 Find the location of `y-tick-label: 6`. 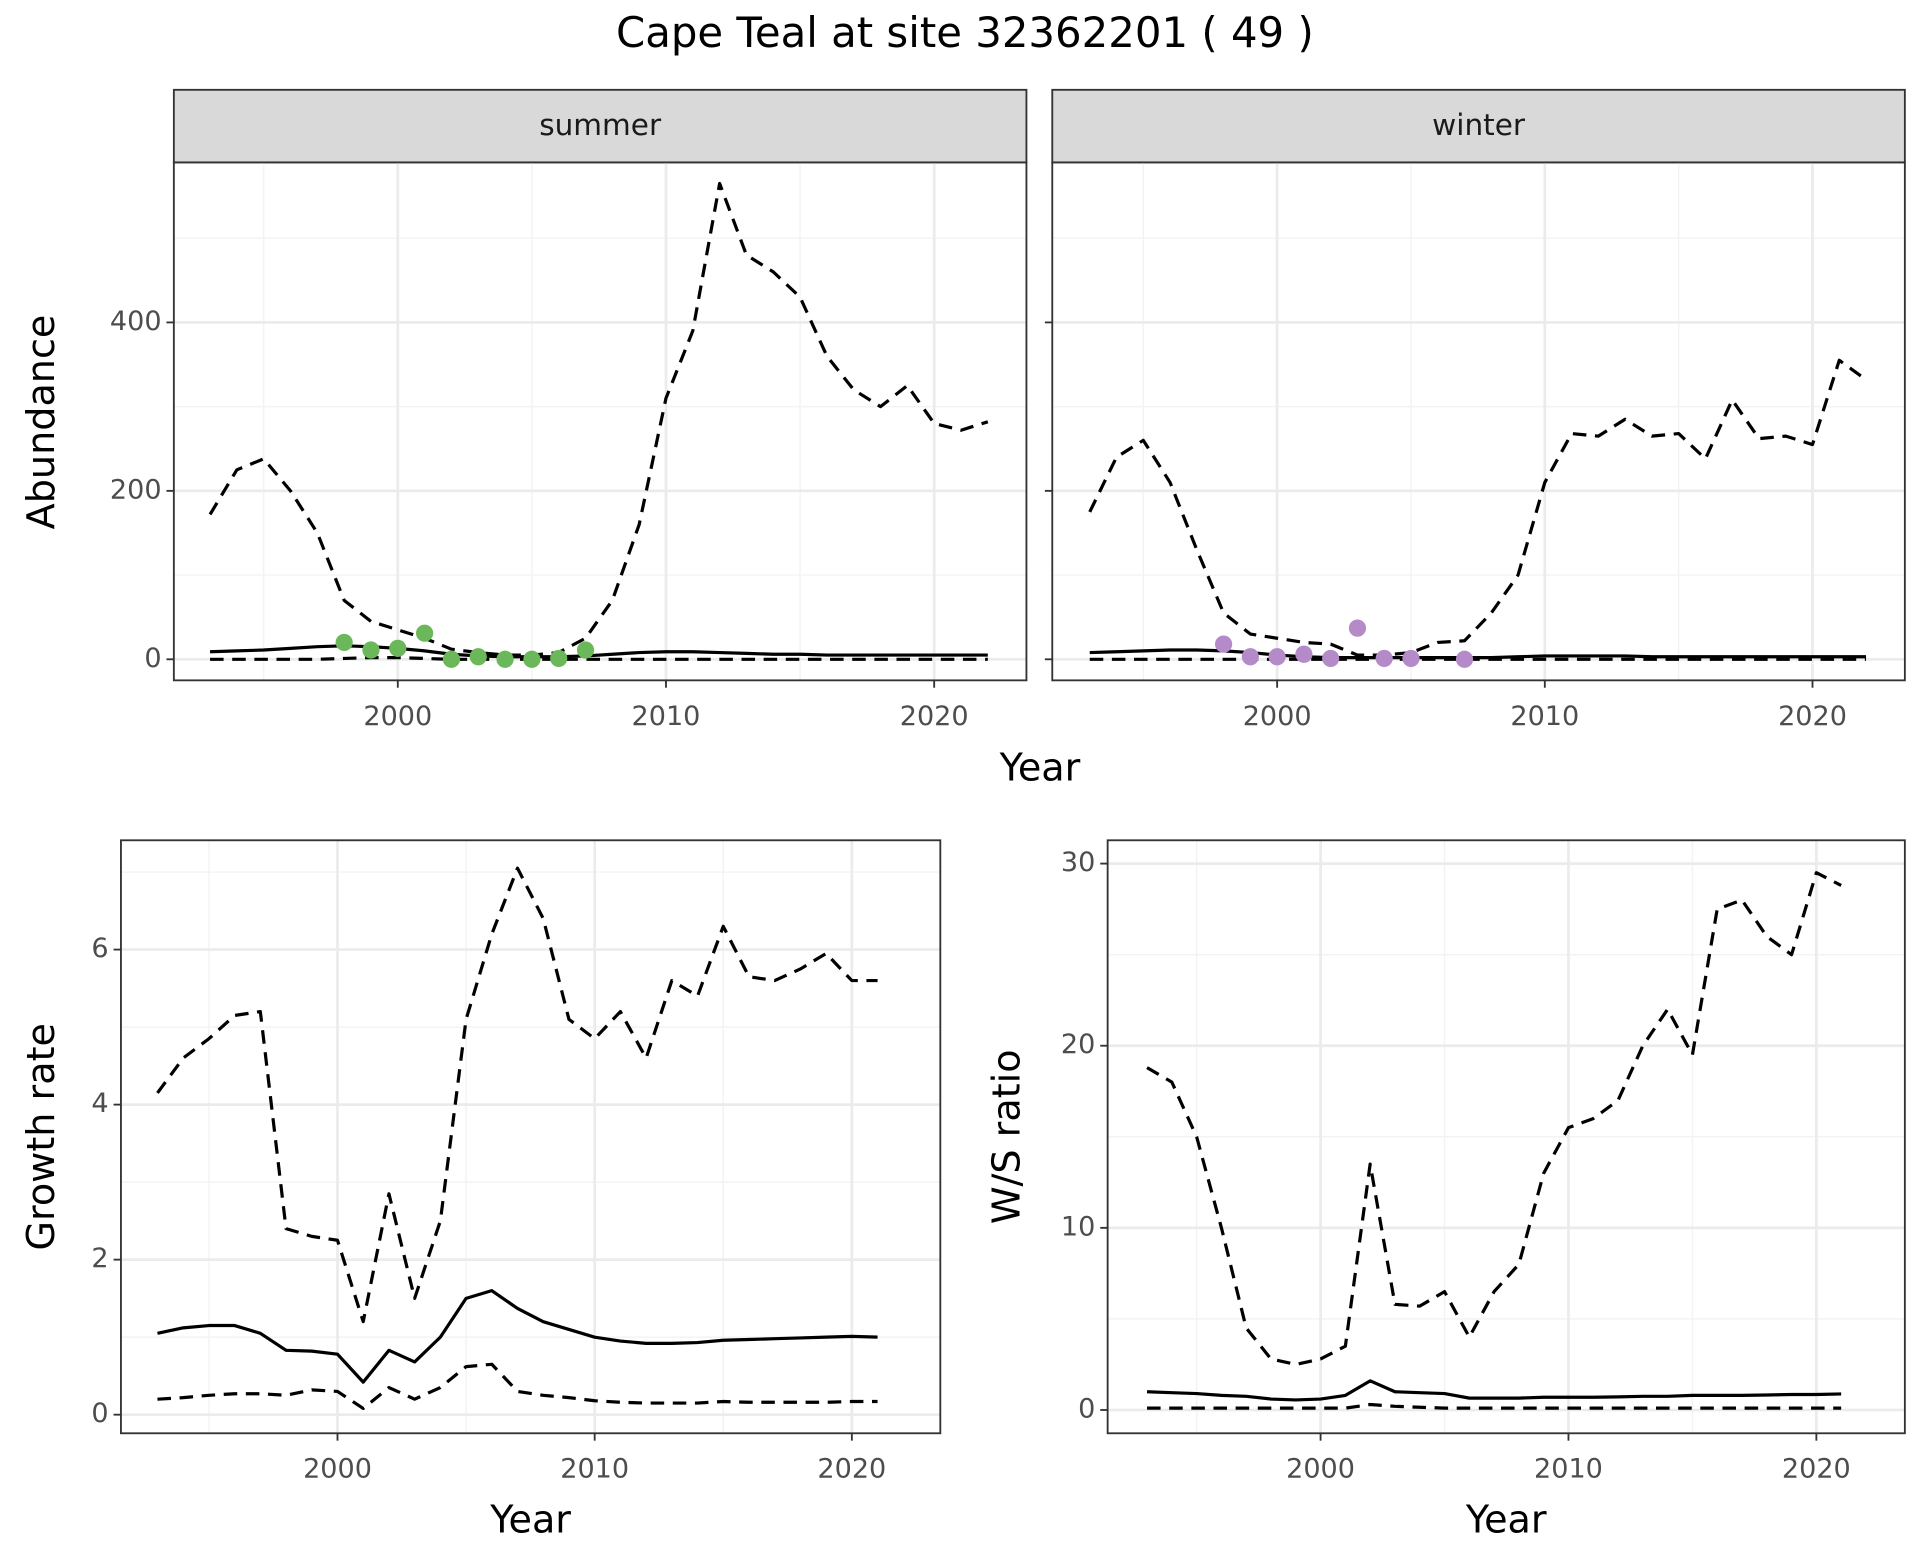

y-tick-label: 6 is located at coordinates (99, 948).